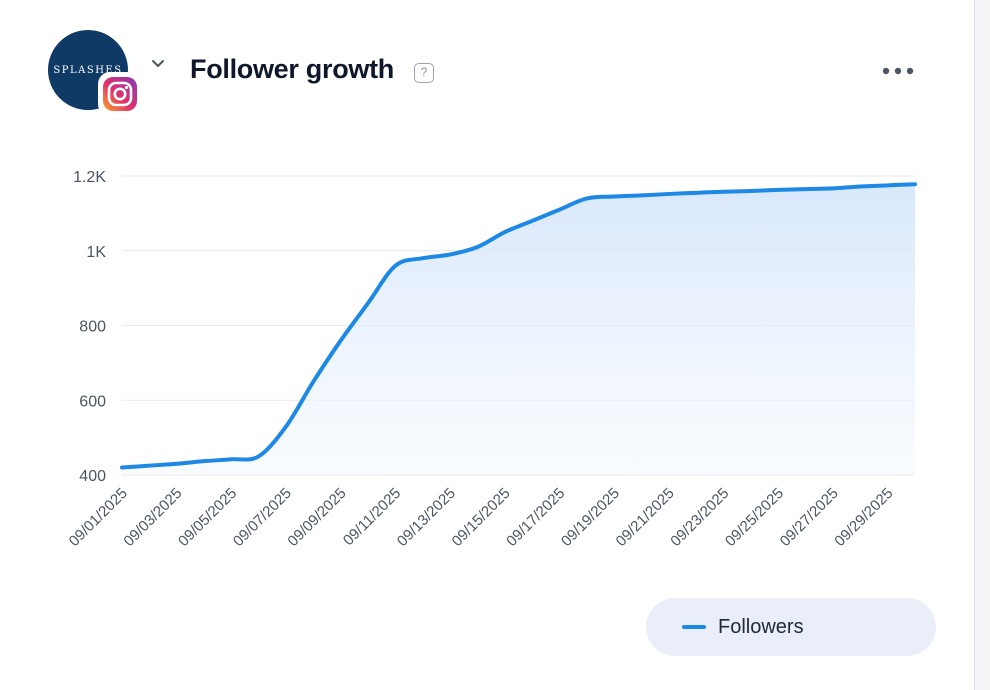 The width and height of the screenshot is (990, 690). I want to click on data-point-09/11/2025, so click(395, 266).